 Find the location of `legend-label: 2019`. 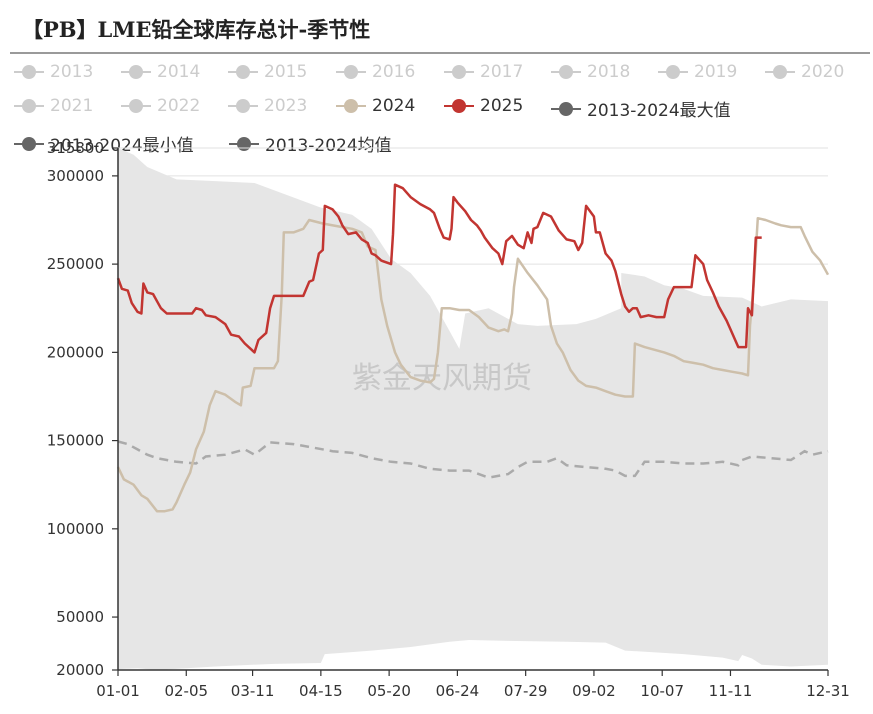

legend-label: 2019 is located at coordinates (716, 72).